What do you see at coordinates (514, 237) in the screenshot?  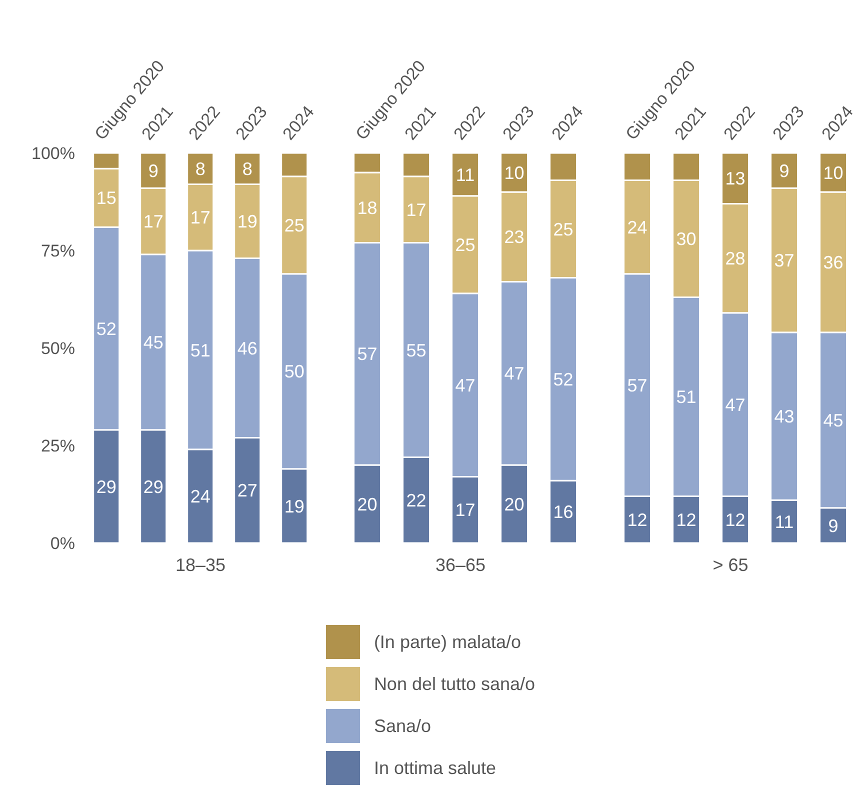 I see `data-label: 23` at bounding box center [514, 237].